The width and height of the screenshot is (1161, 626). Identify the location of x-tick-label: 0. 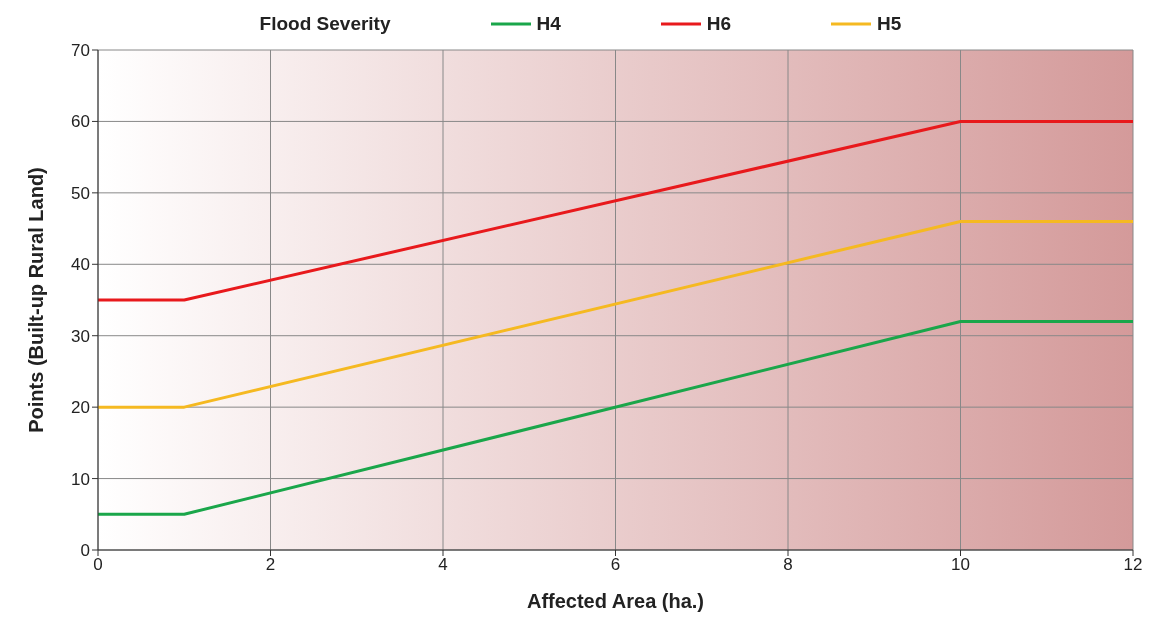
(98, 565).